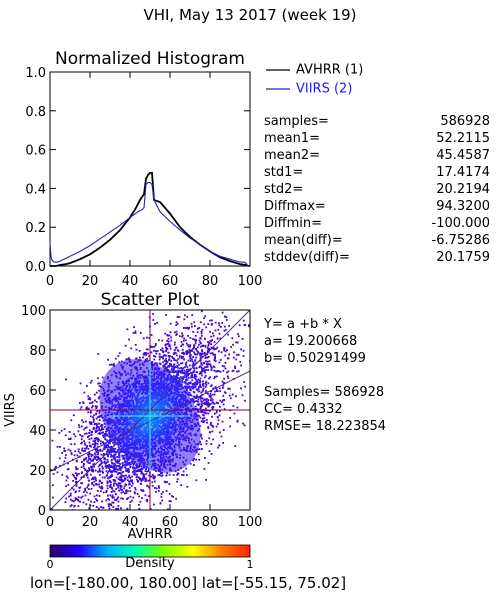  Describe the element at coordinates (150, 300) in the screenshot. I see `scatter-title: Scatter Plot` at that location.